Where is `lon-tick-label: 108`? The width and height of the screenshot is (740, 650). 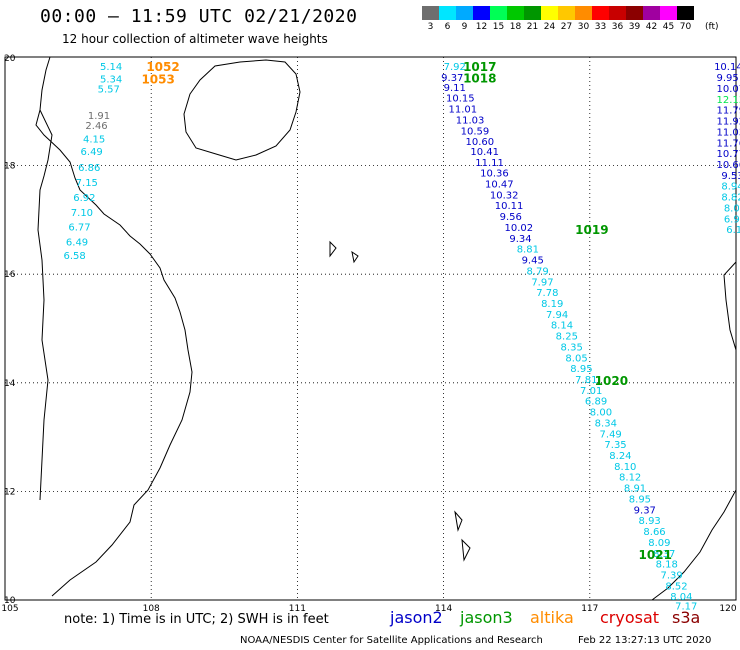 lon-tick-label: 108 is located at coordinates (151, 609).